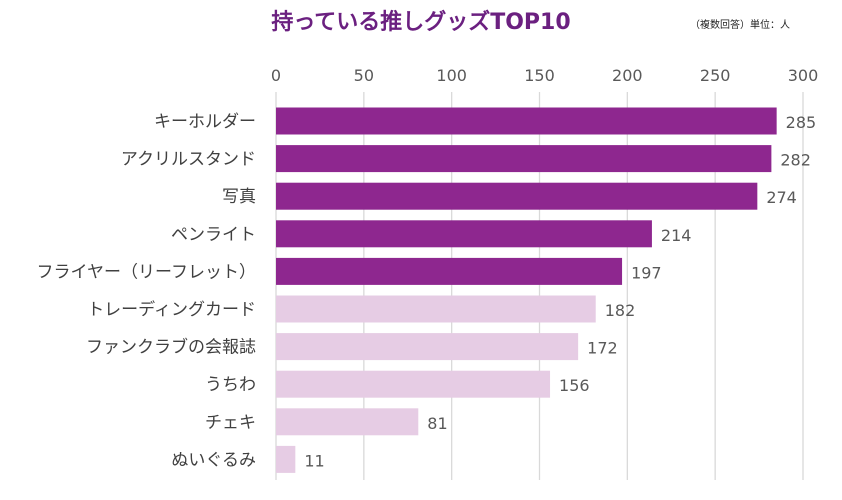 The width and height of the screenshot is (842, 500). Describe the element at coordinates (171, 347) in the screenshot. I see `category-label: ファンクラブの会報誌` at that location.